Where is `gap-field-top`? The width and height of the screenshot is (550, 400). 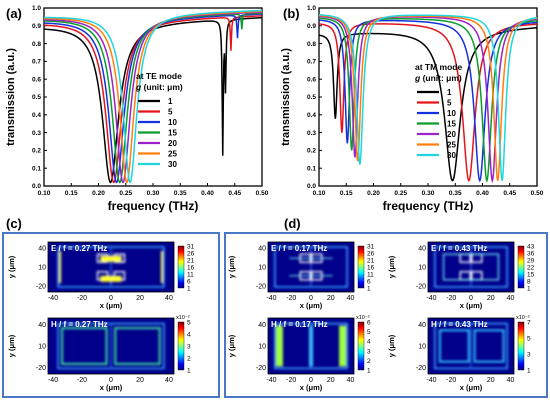
gap-field-top is located at coordinates (111, 258).